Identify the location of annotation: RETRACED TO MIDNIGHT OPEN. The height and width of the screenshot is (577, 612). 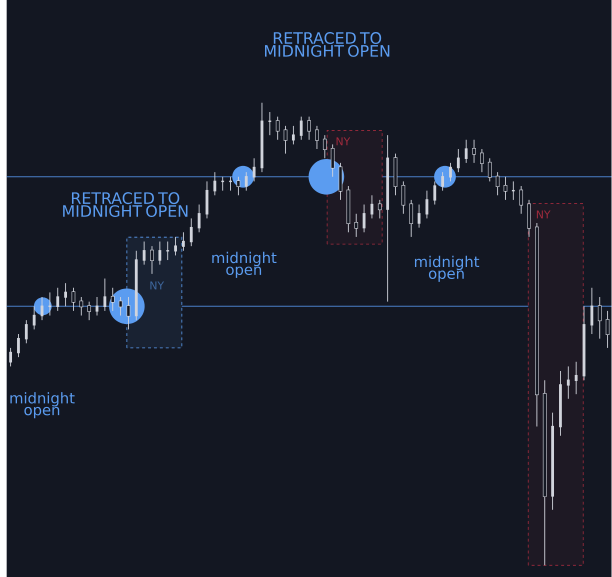
(125, 204).